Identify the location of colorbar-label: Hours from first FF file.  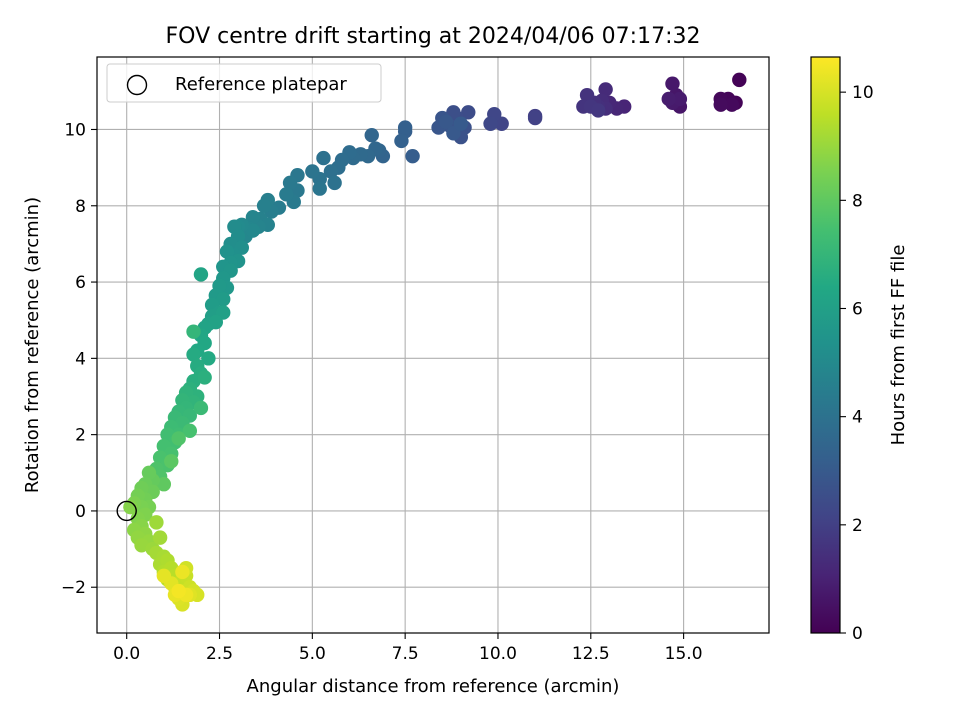
(898, 345).